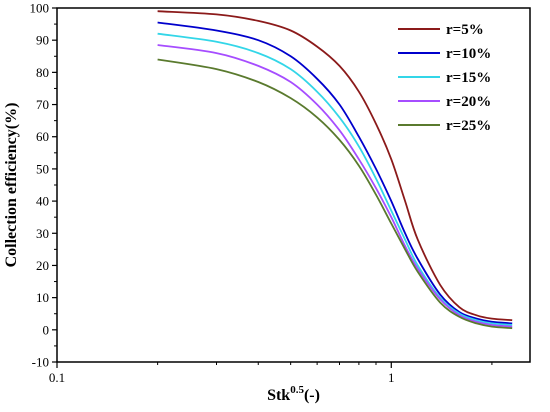 This screenshot has height=412, width=550. I want to click on legend: r=5% r=10% r=15% r=20% r=25%, so click(444, 78).